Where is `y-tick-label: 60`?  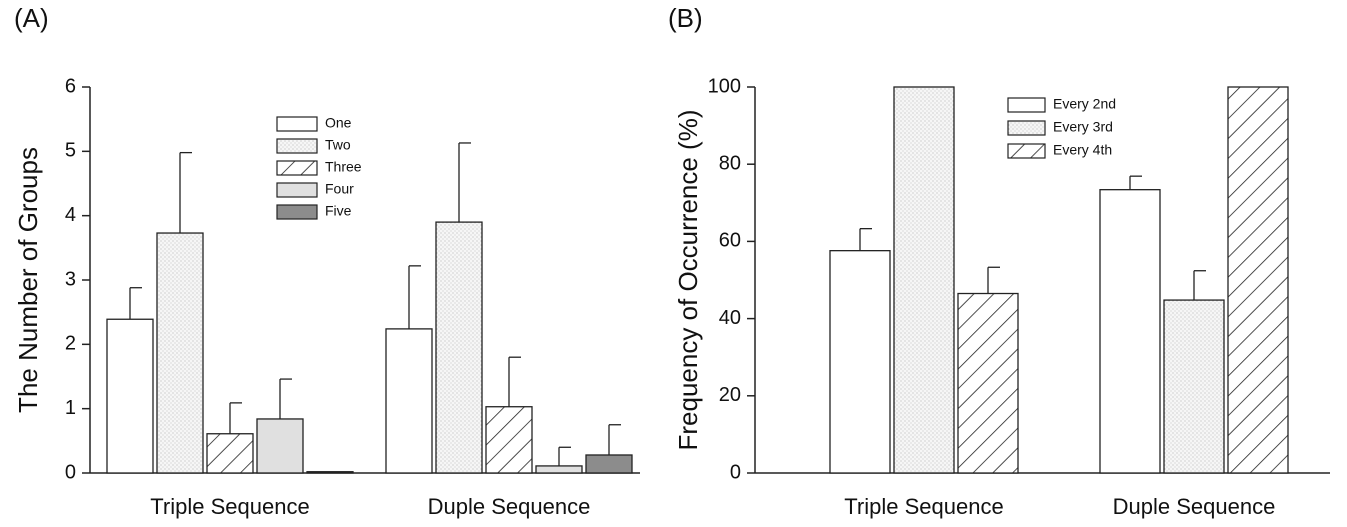
y-tick-label: 60 is located at coordinates (730, 241).